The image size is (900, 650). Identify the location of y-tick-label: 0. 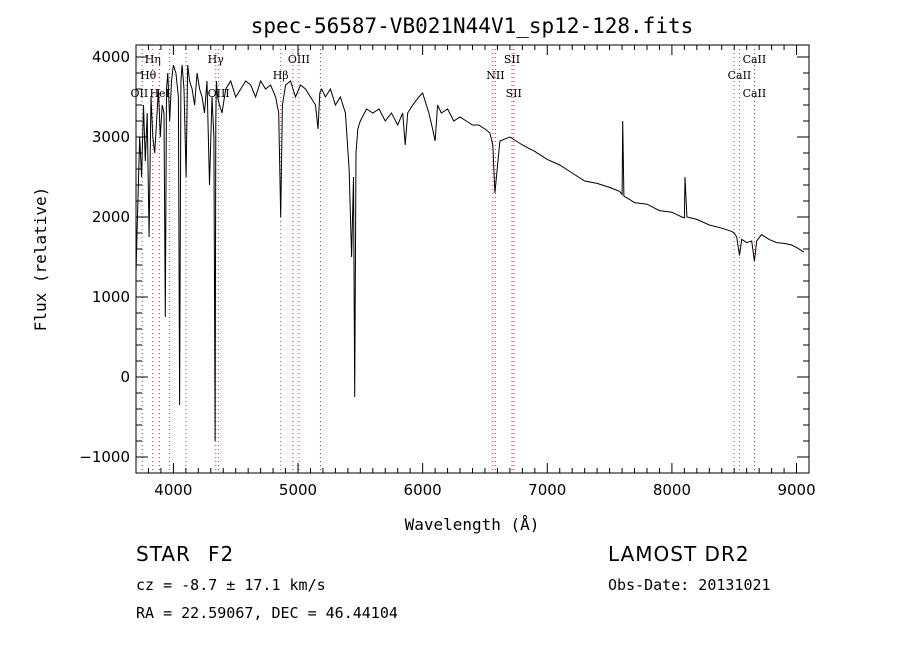
(125, 377).